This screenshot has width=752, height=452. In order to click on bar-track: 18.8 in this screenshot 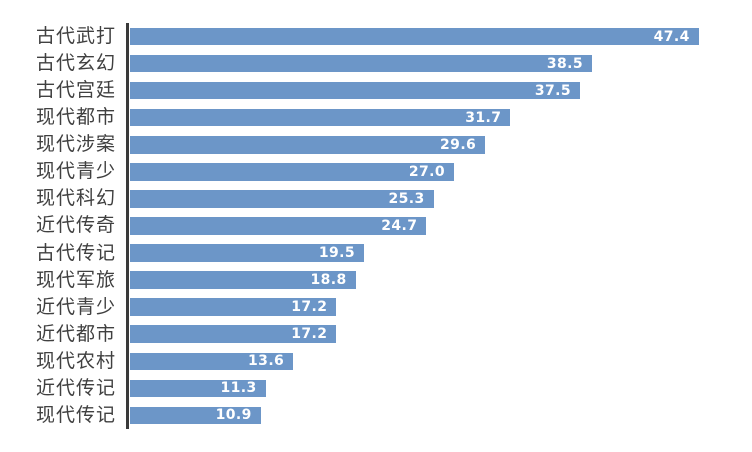, I will do `click(430, 280)`.